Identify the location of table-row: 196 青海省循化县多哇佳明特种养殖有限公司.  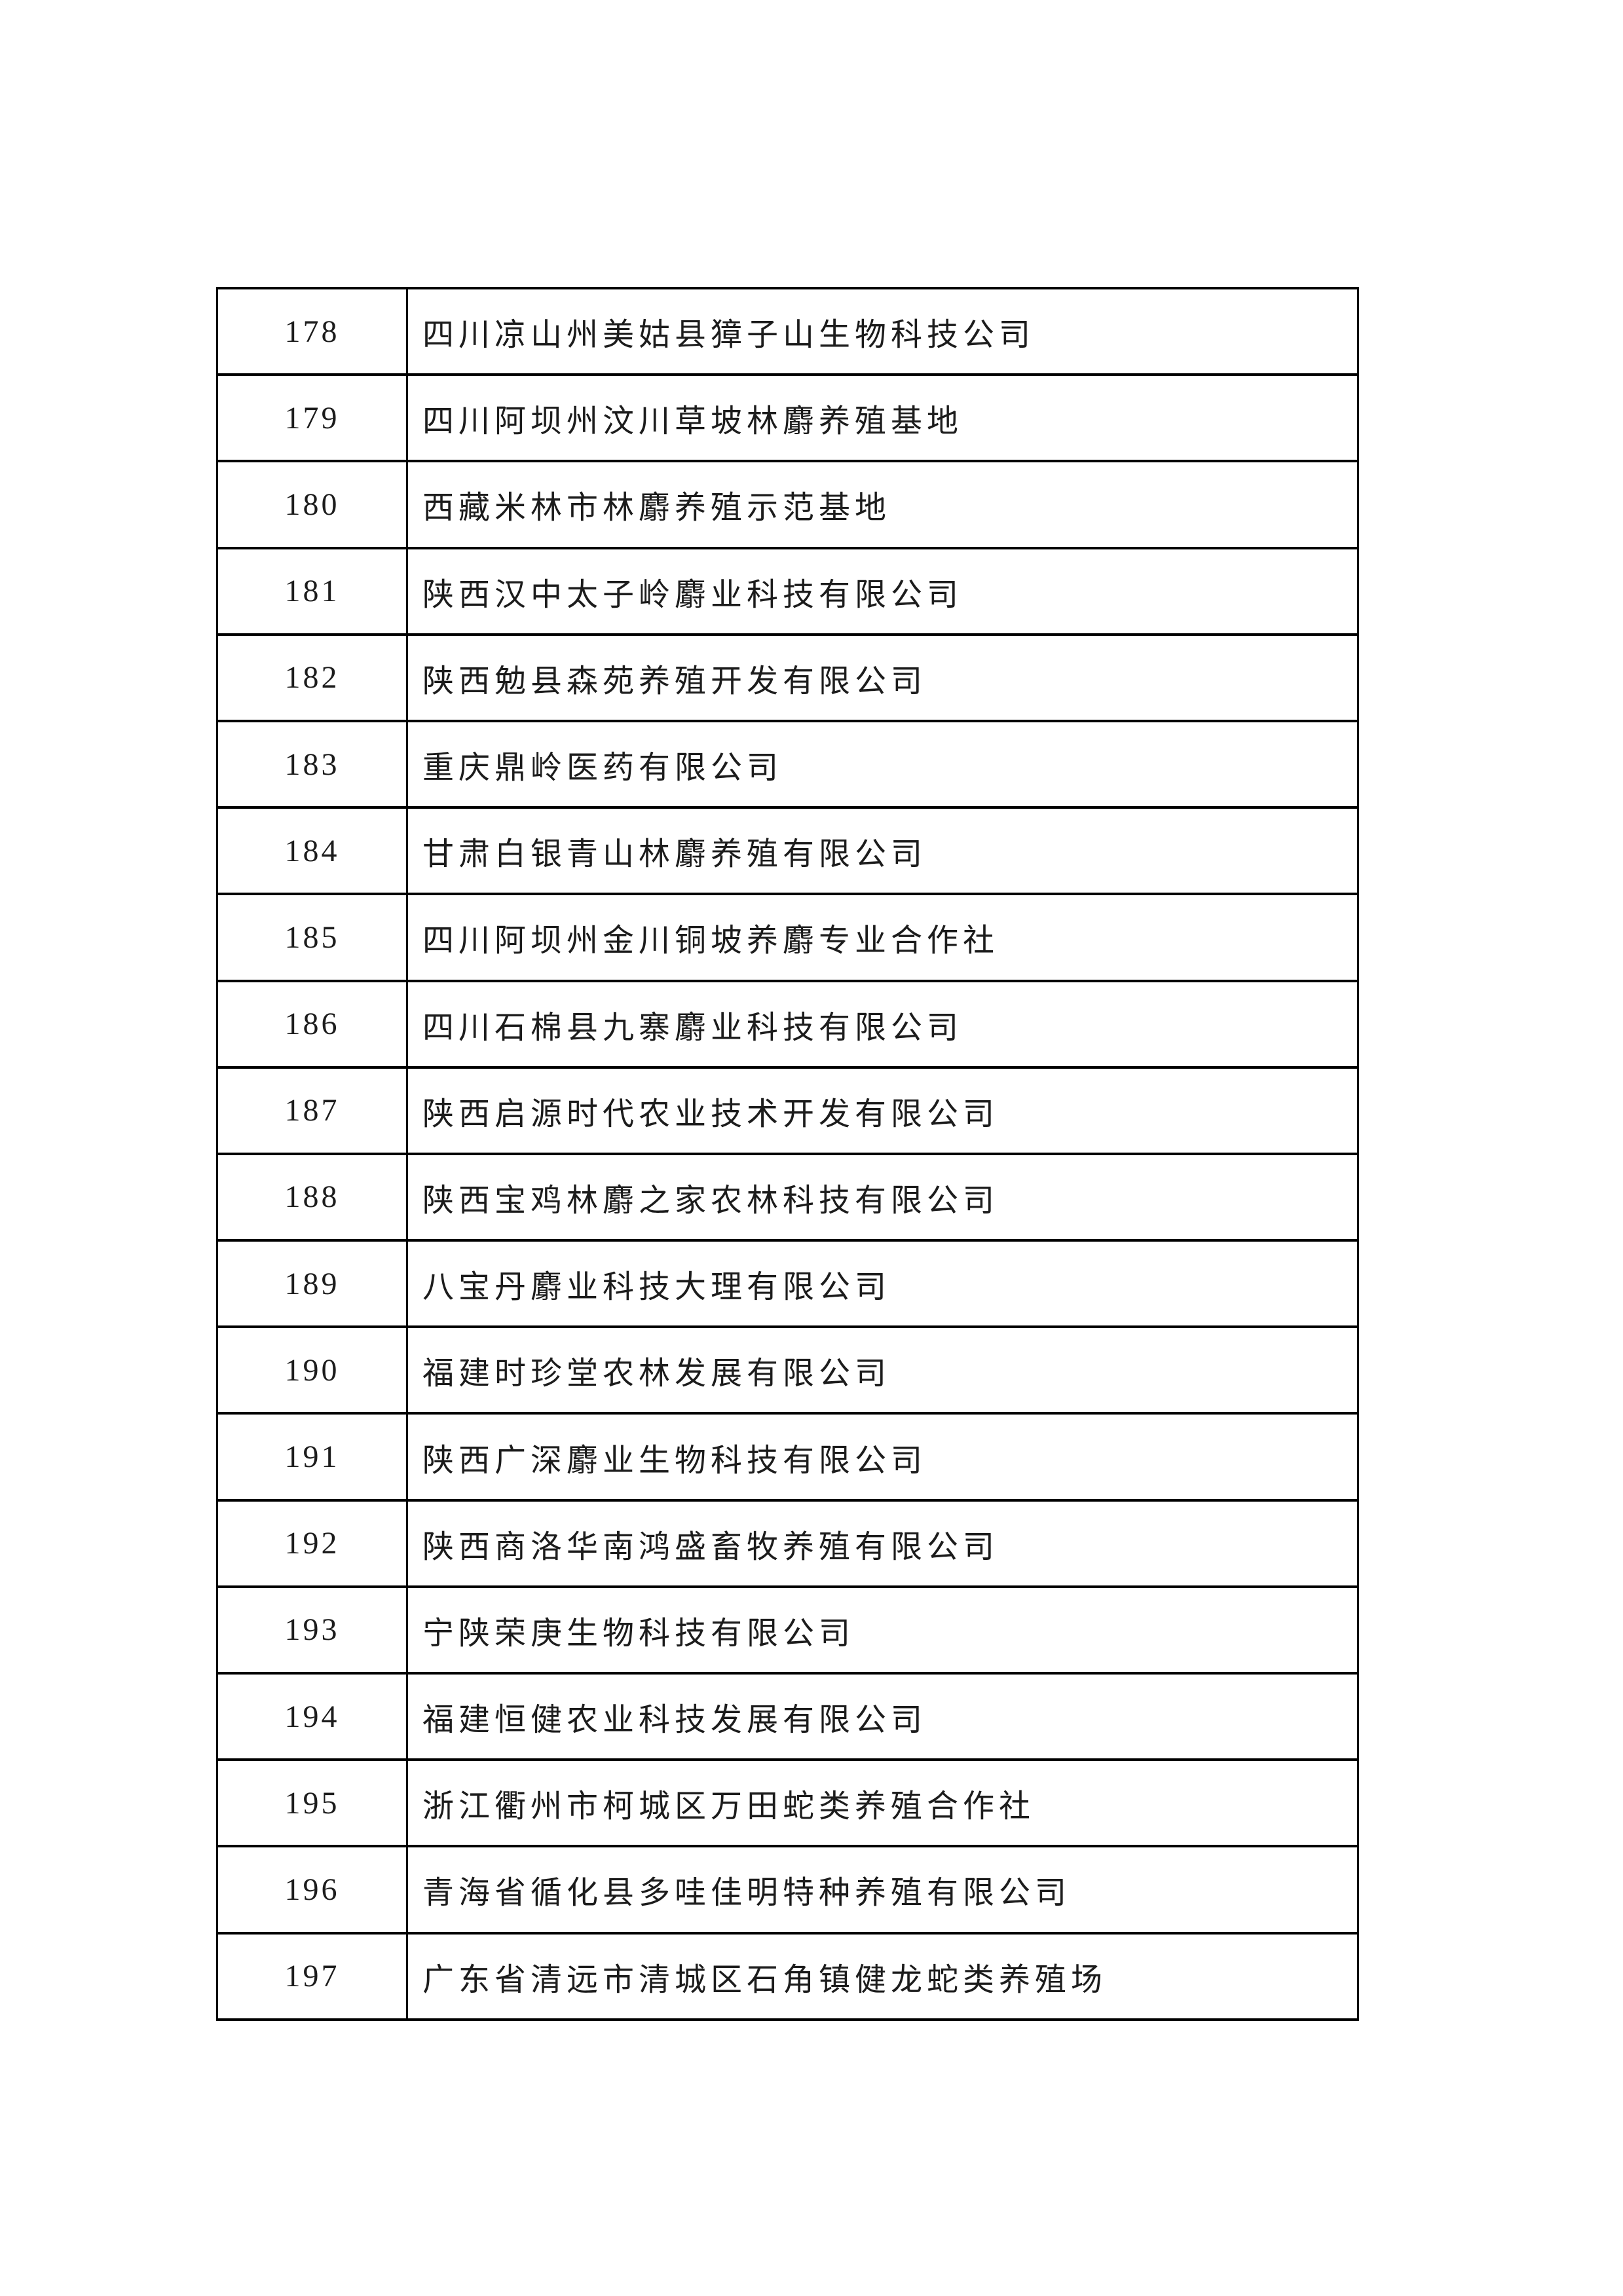
(787, 1890).